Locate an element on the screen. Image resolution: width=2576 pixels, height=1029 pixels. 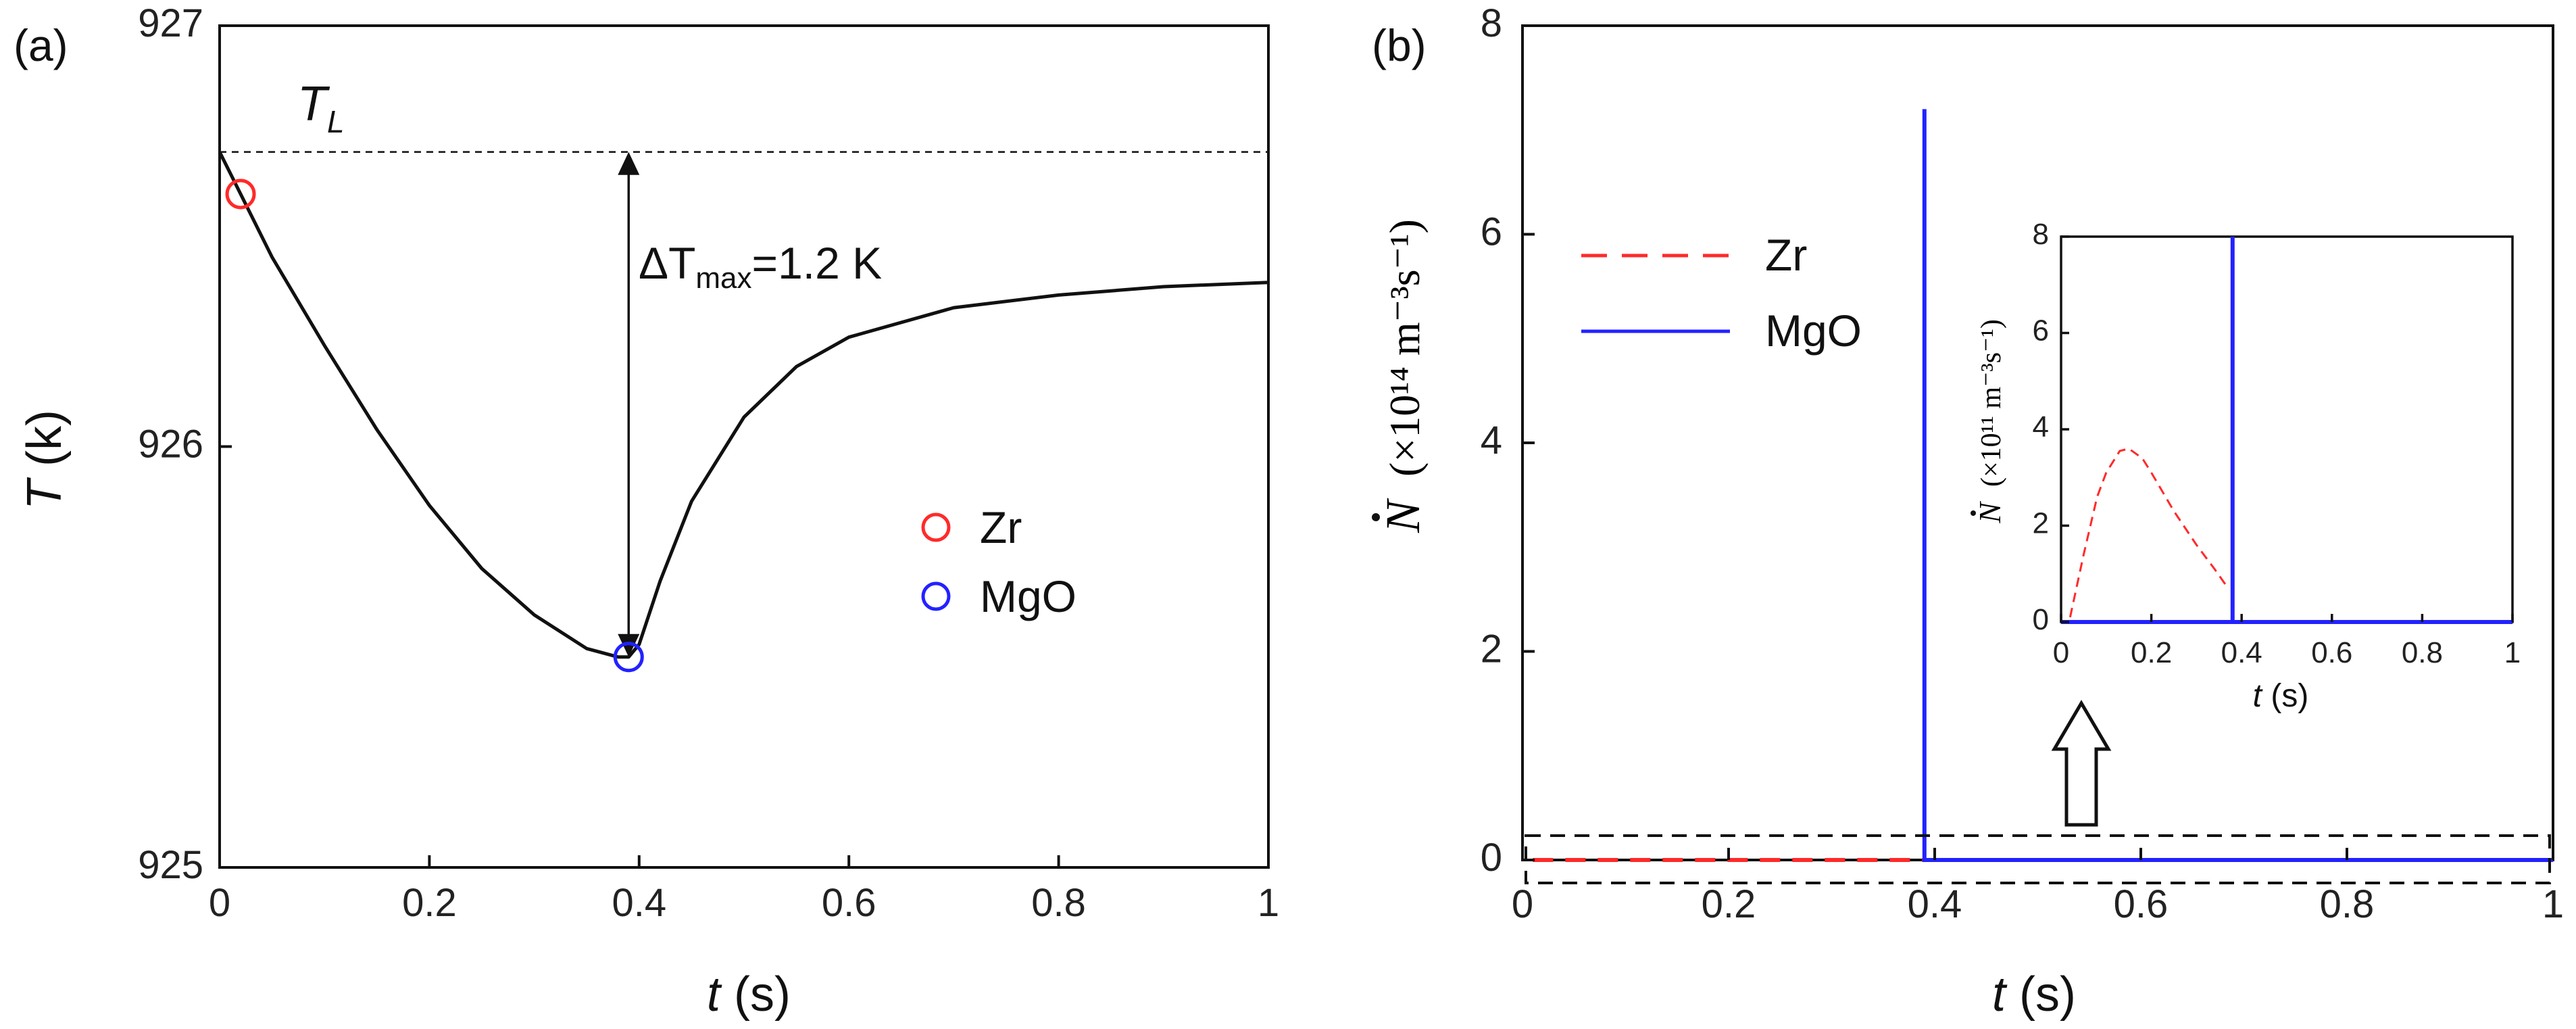
inset-y-tick-label: 6 is located at coordinates (2041, 330).